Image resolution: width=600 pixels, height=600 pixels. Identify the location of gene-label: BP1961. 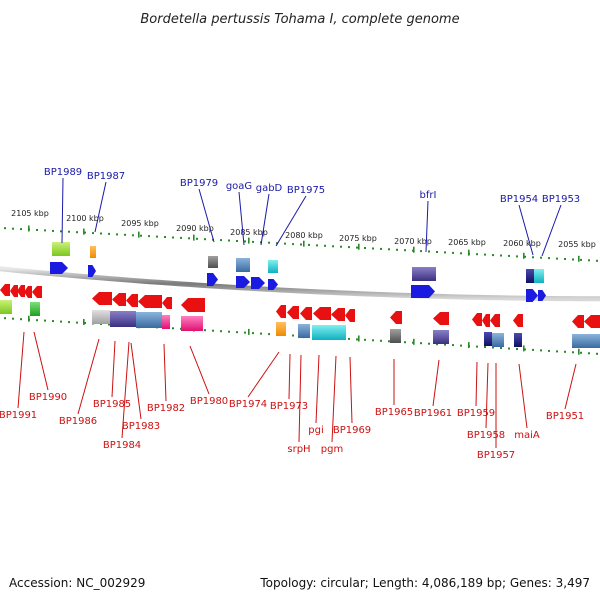
(433, 413).